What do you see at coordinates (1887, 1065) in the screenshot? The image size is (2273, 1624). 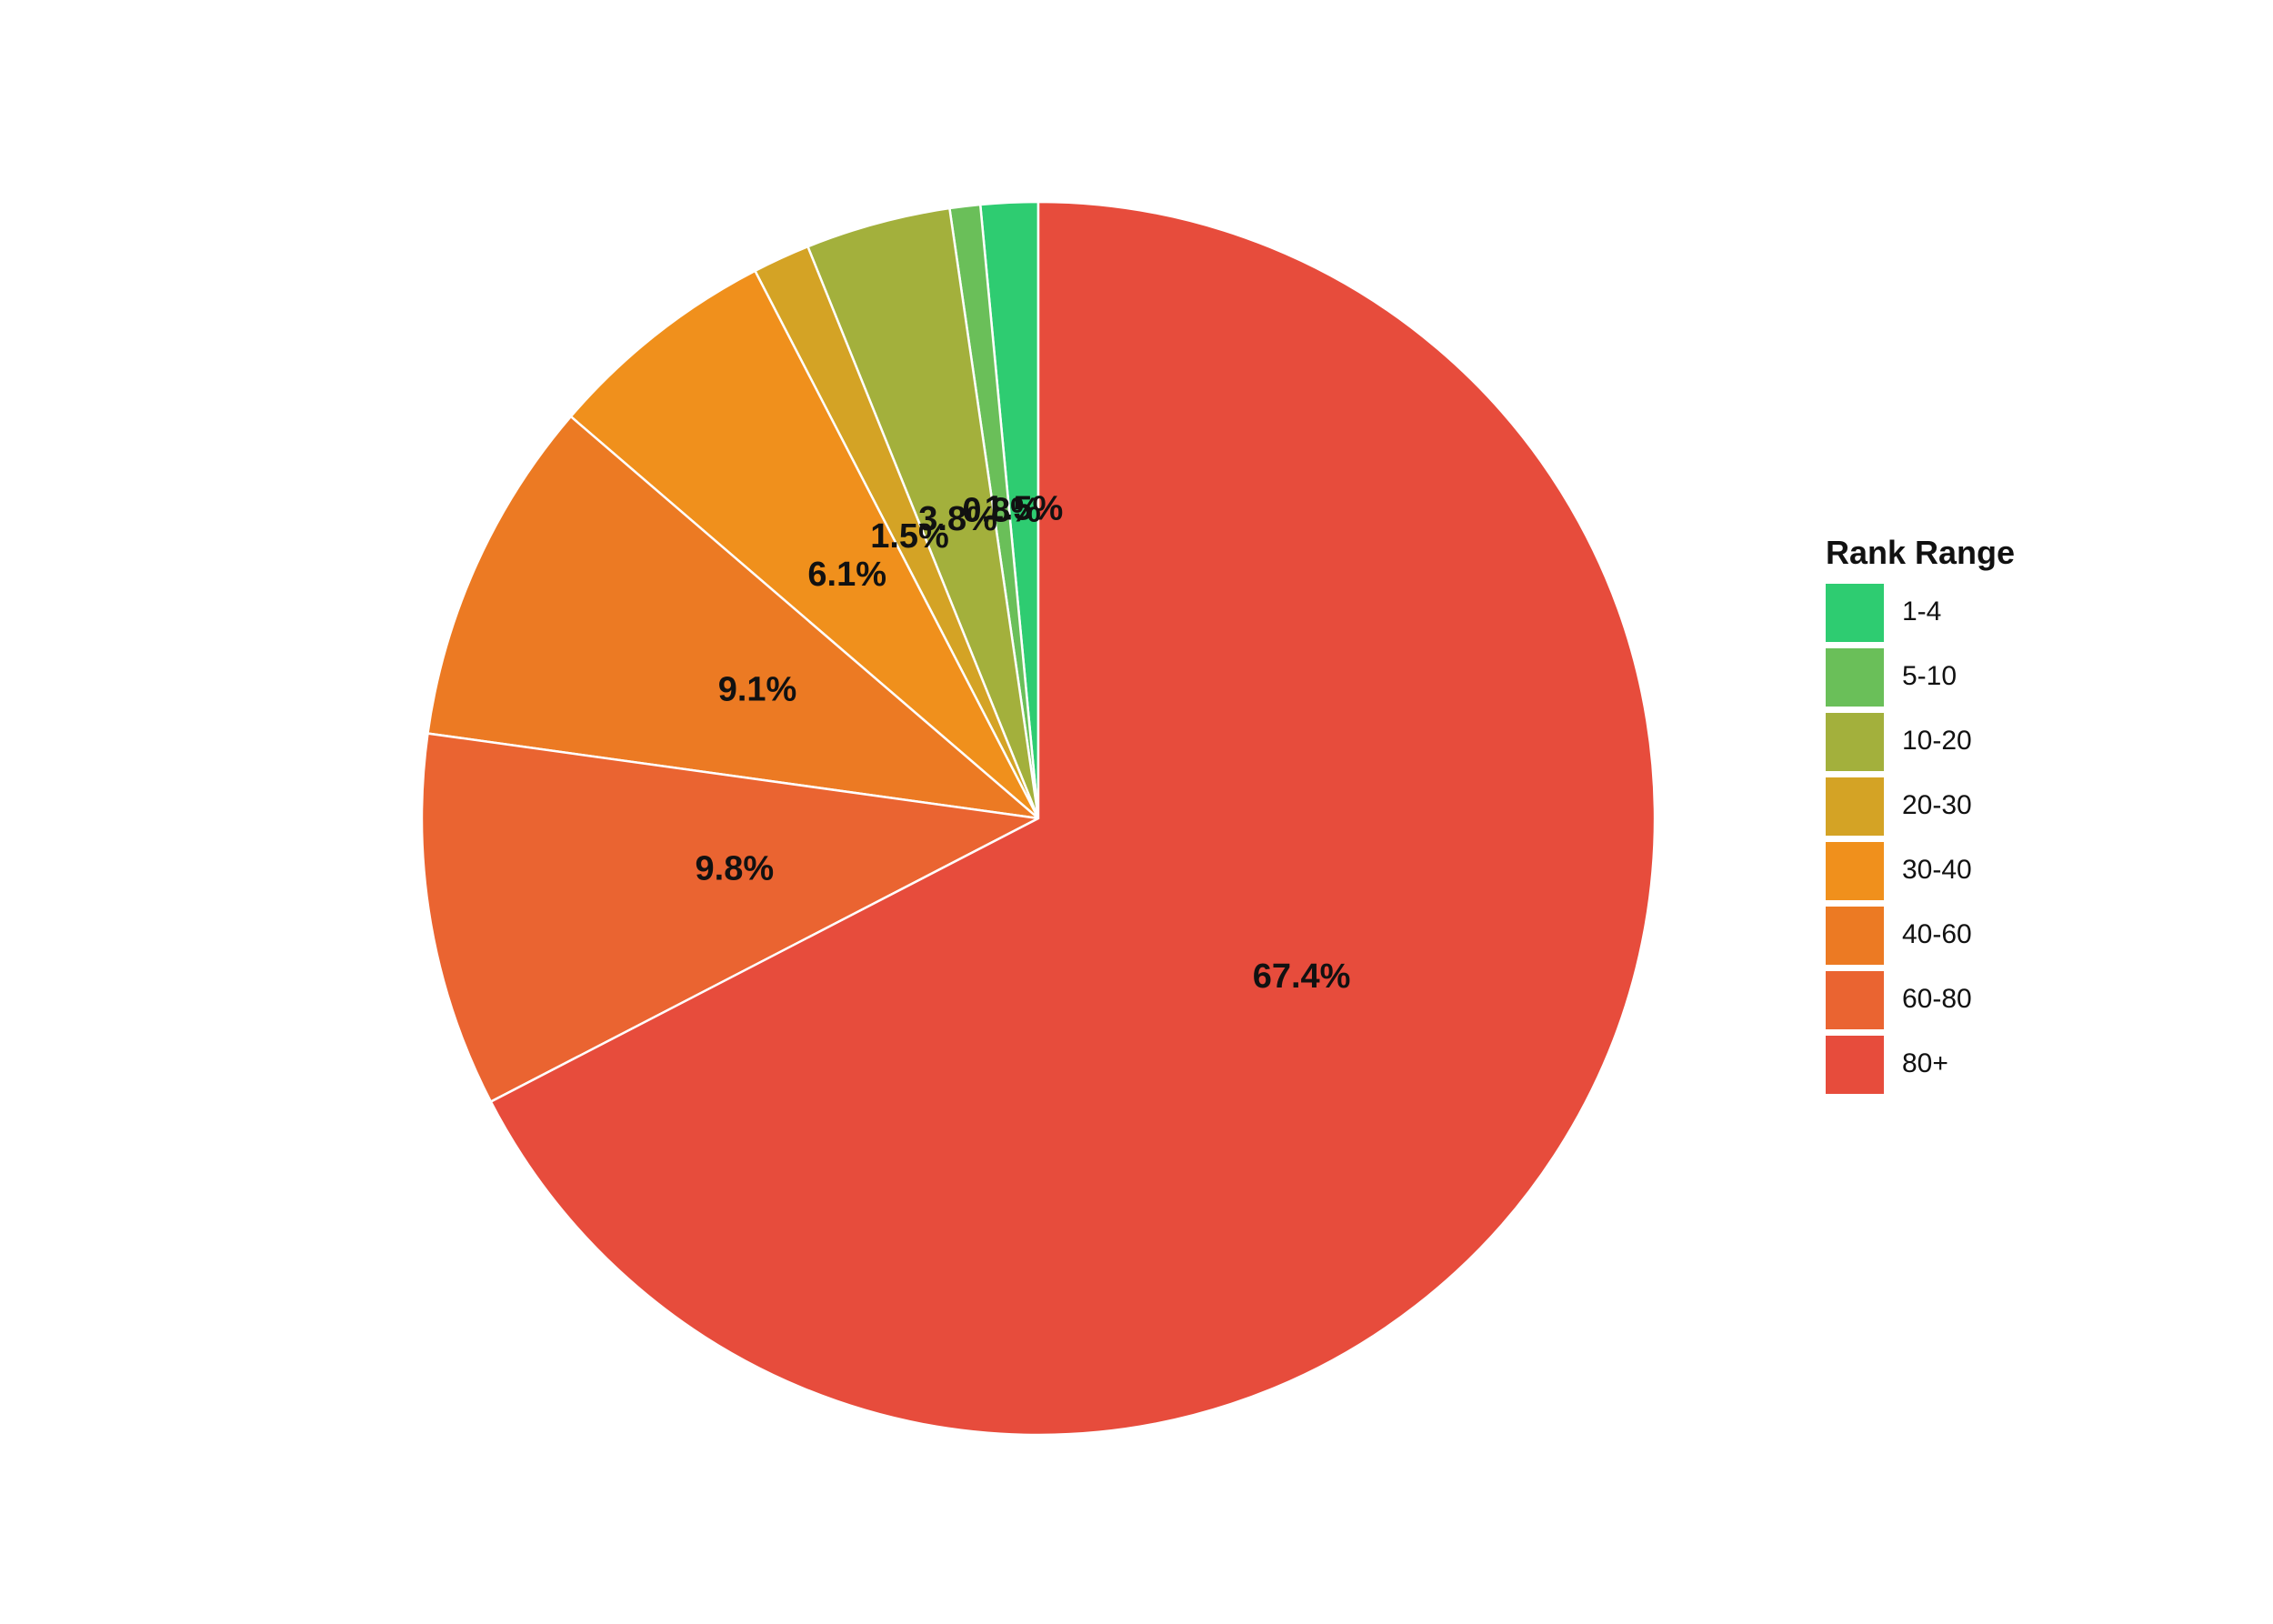 I see `legend-item-80+: 80+` at bounding box center [1887, 1065].